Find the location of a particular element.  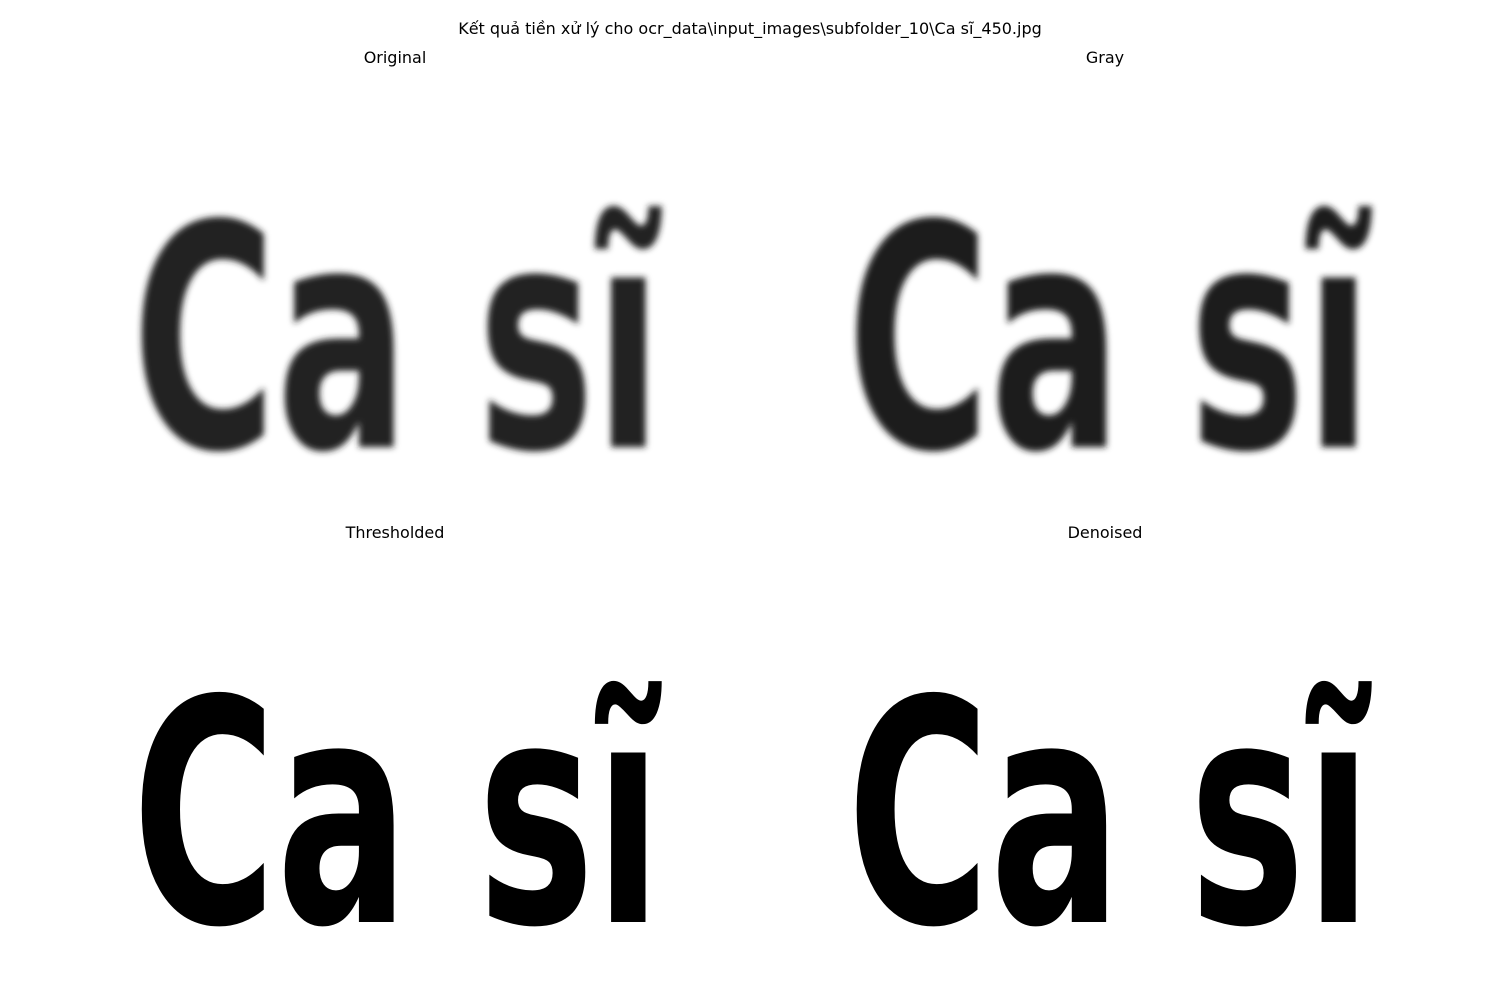

panel-image-original: Ca sĩ is located at coordinates (395, 342).